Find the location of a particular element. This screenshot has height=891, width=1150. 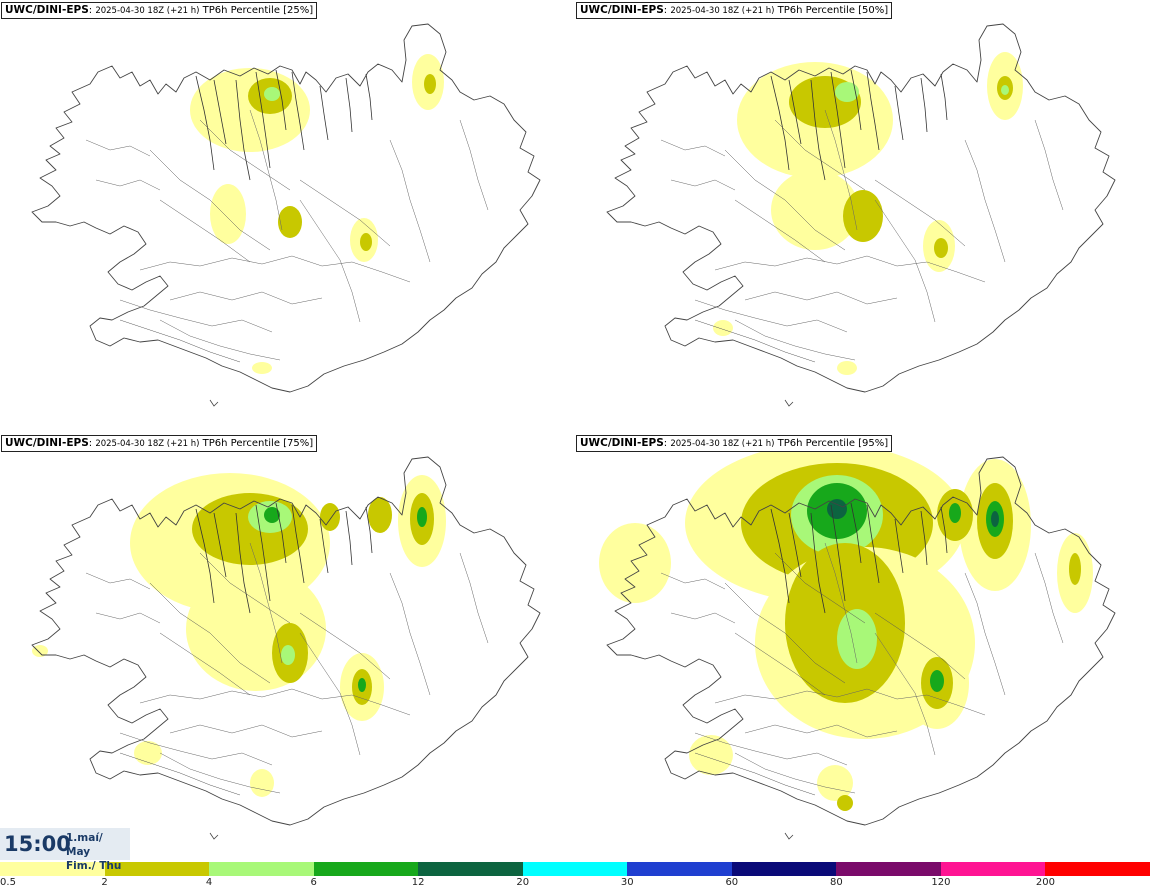

legend-tick: 30 is located at coordinates (627, 882).